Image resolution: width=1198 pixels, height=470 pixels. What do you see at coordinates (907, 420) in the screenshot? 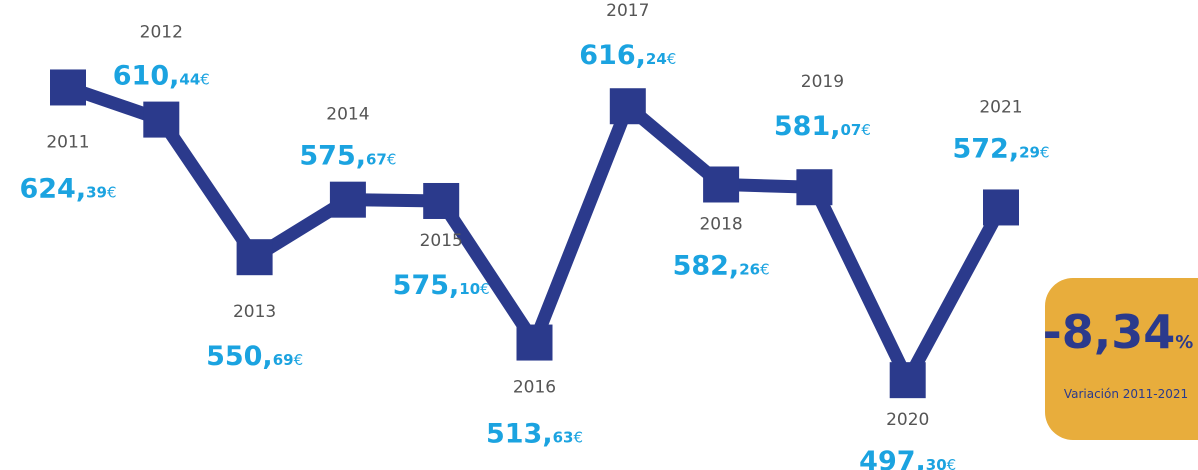
I see `year-label: 2020` at bounding box center [907, 420].